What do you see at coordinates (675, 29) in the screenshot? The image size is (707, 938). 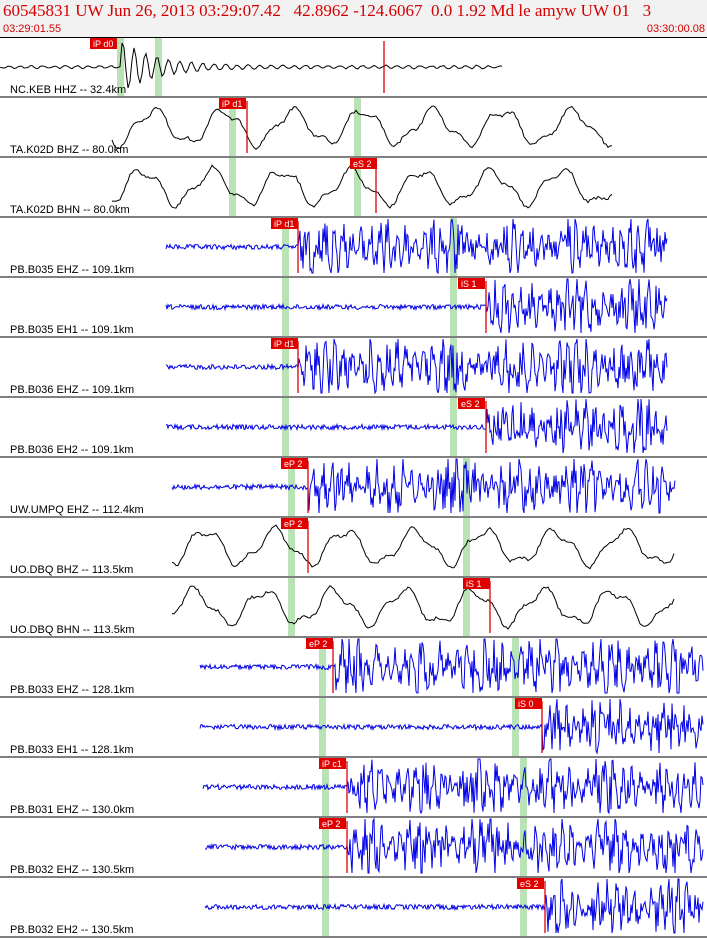 I see `end-time: 03:30:00.08` at bounding box center [675, 29].